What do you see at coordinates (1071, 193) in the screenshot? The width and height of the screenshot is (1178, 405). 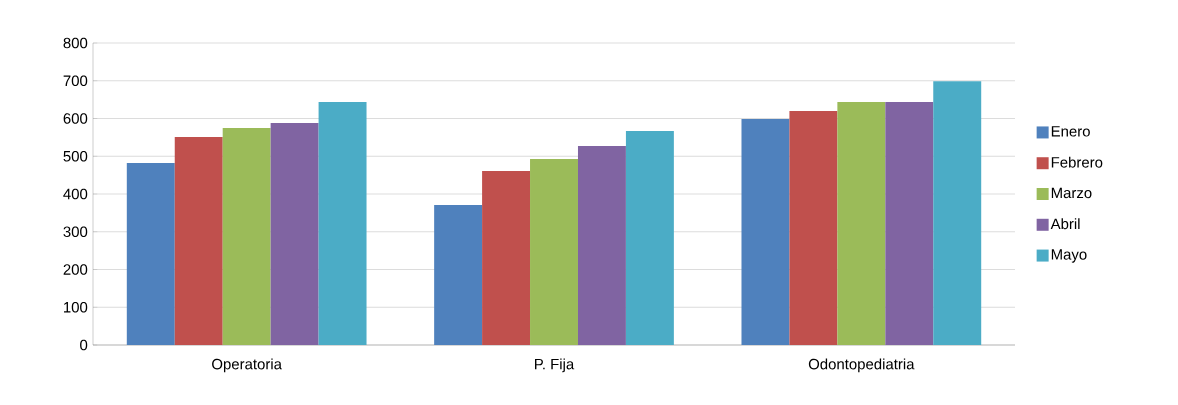 I see `legend-label: Marzo` at bounding box center [1071, 193].